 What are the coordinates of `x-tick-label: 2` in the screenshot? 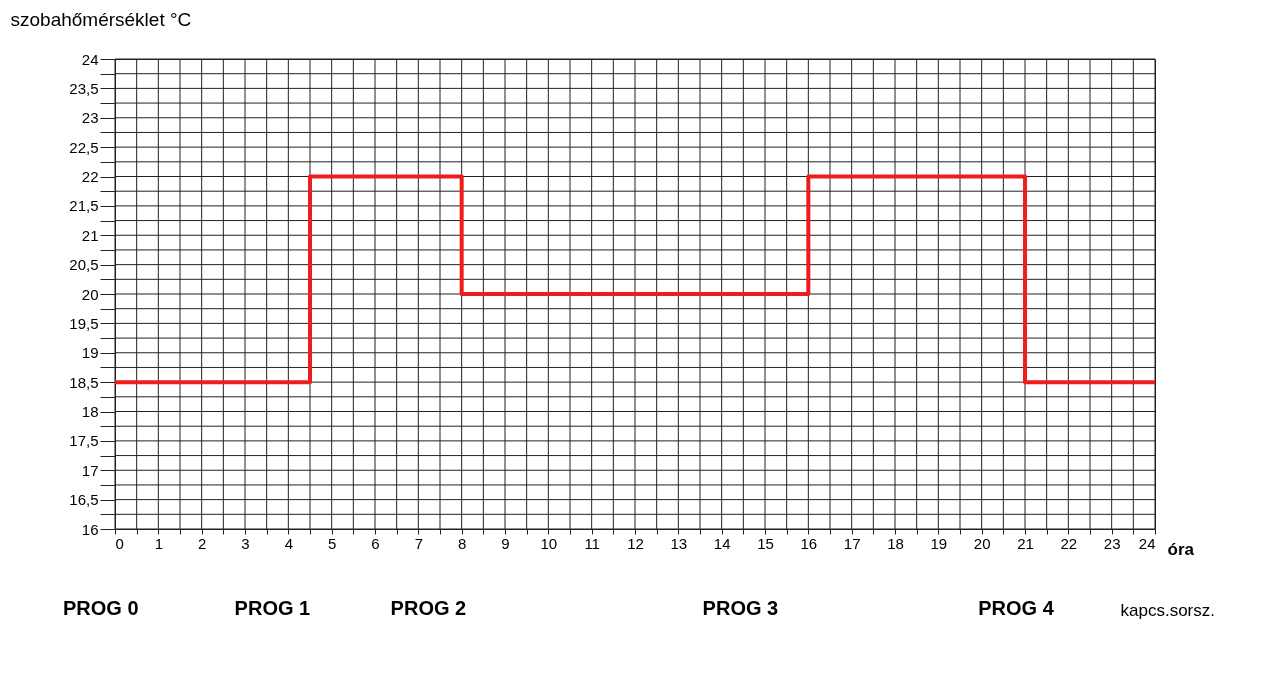 It's located at (202, 543).